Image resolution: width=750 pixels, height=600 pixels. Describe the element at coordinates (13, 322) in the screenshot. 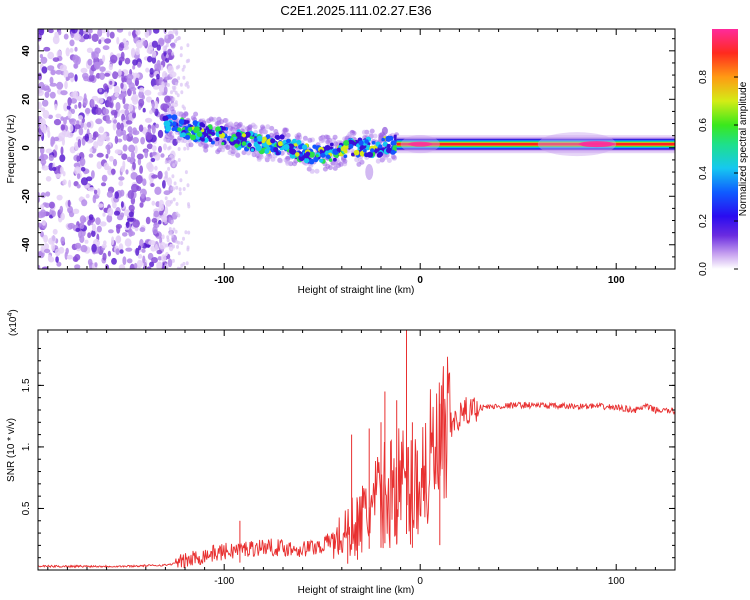

I see `snr-y-exponent: (x104)` at that location.